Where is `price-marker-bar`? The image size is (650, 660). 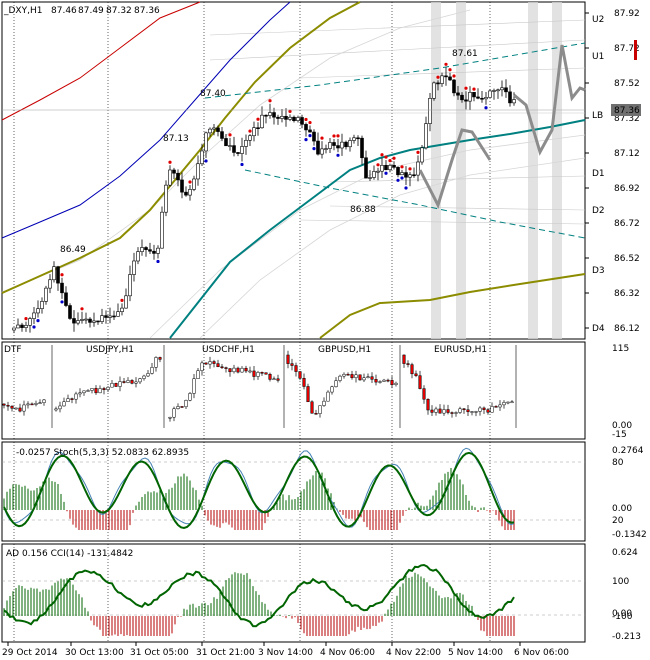 price-marker-bar is located at coordinates (635, 50).